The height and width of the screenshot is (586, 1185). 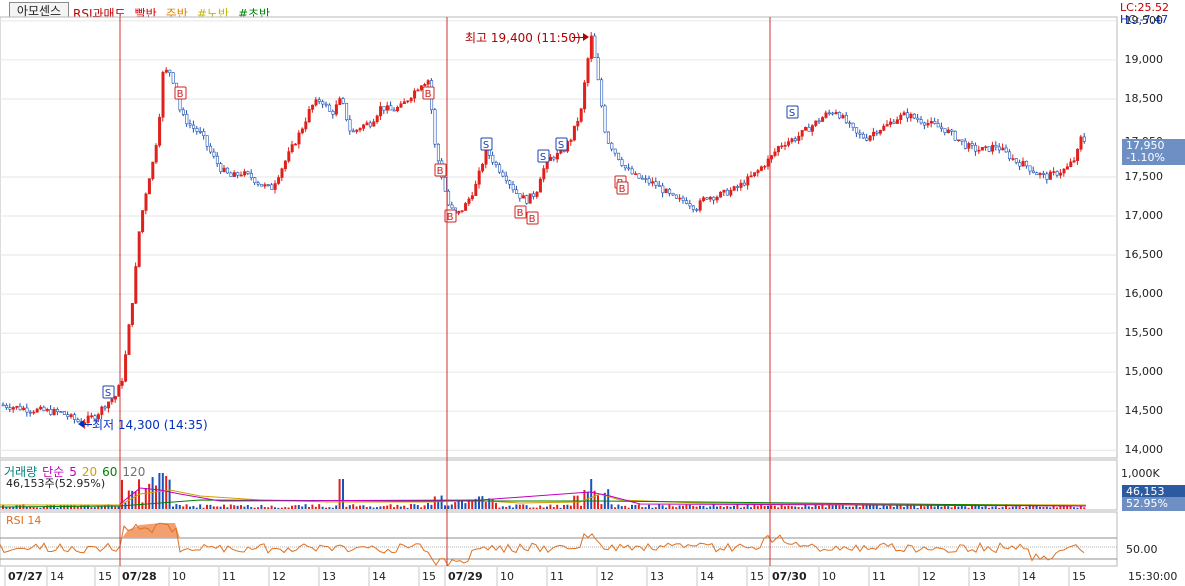 What do you see at coordinates (789, 576) in the screenshot?
I see `time-tick-label: 07/30` at bounding box center [789, 576].